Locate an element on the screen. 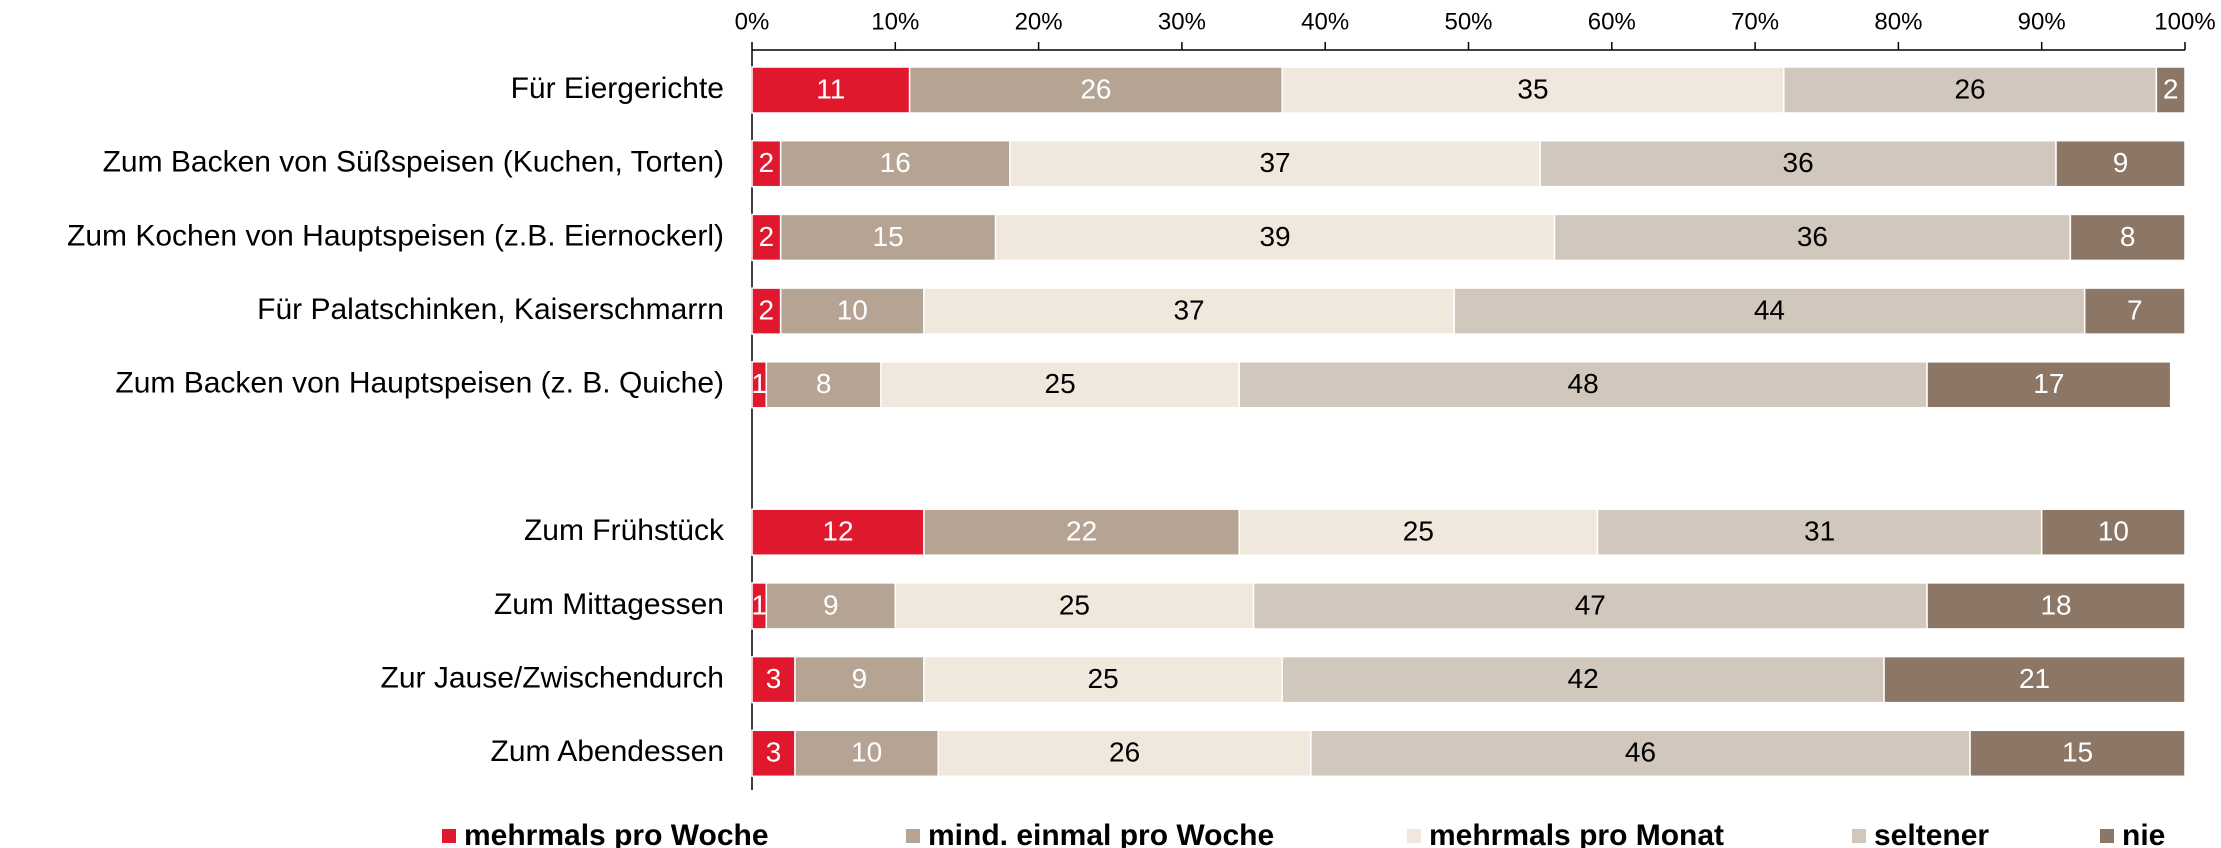  value-label: 11 is located at coordinates (830, 88).